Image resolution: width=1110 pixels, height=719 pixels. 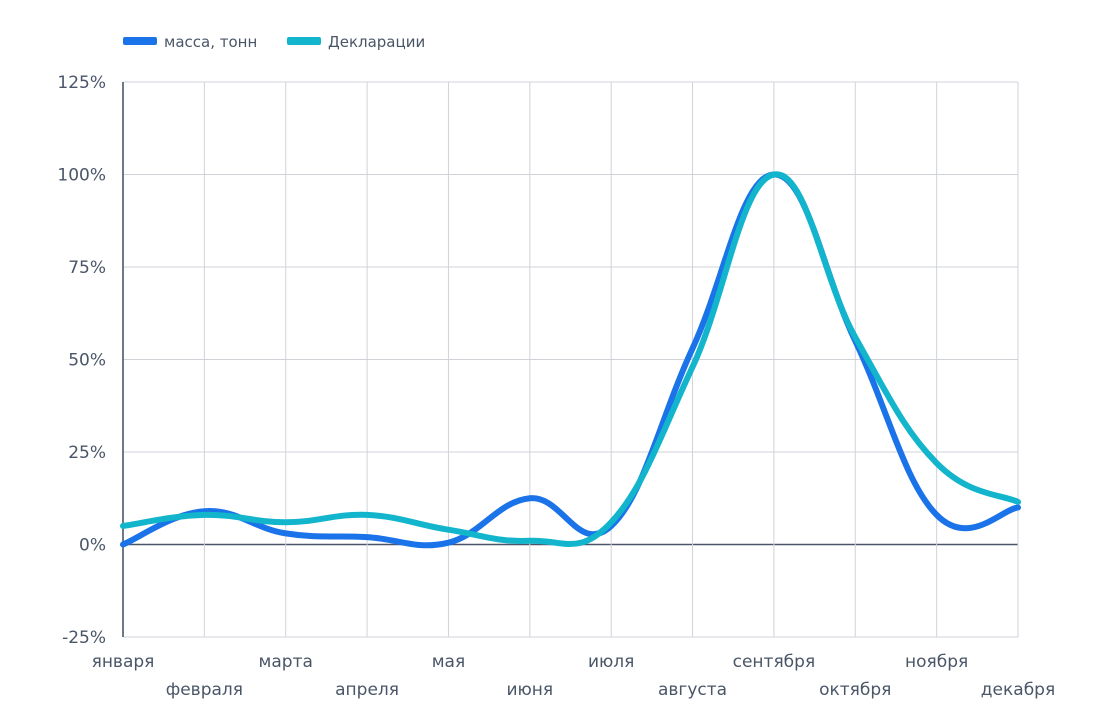 I want to click on legend-label: Декларации, so click(x=376, y=42).